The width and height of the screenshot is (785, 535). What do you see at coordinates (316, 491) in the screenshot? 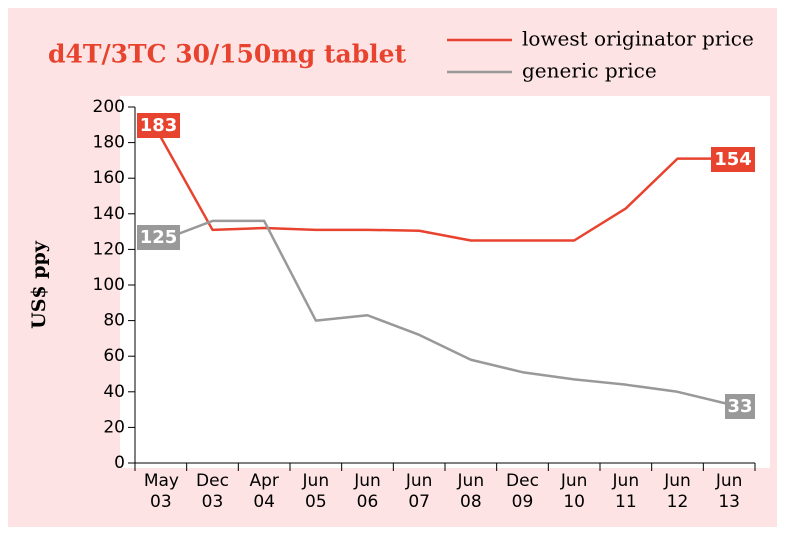
I see `x-tick-label: Jun 05` at bounding box center [316, 491].